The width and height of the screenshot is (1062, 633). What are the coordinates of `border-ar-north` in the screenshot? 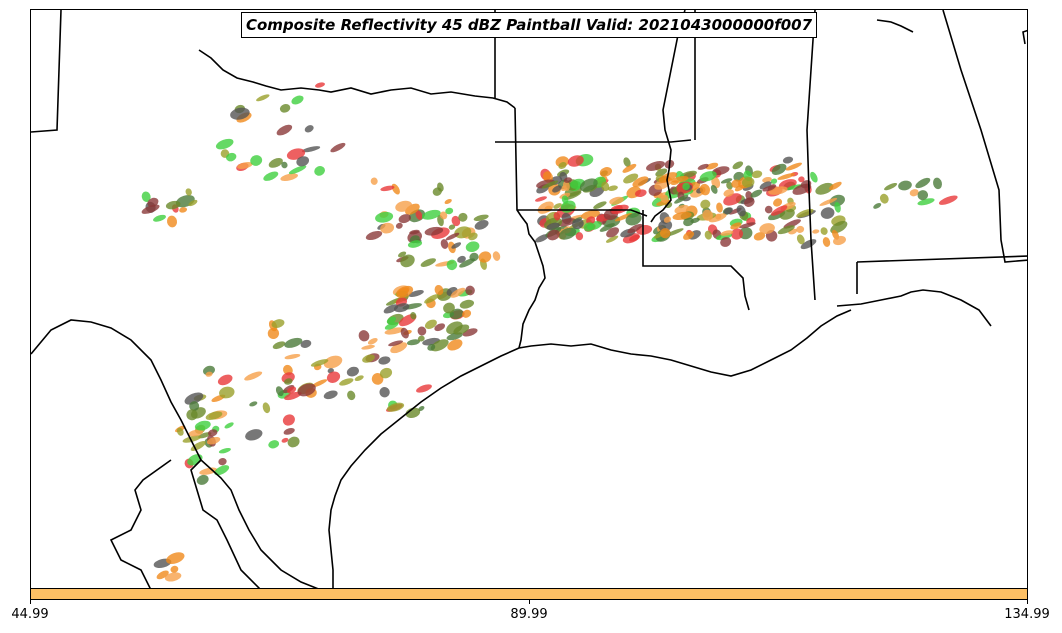 It's located at (593, 141).